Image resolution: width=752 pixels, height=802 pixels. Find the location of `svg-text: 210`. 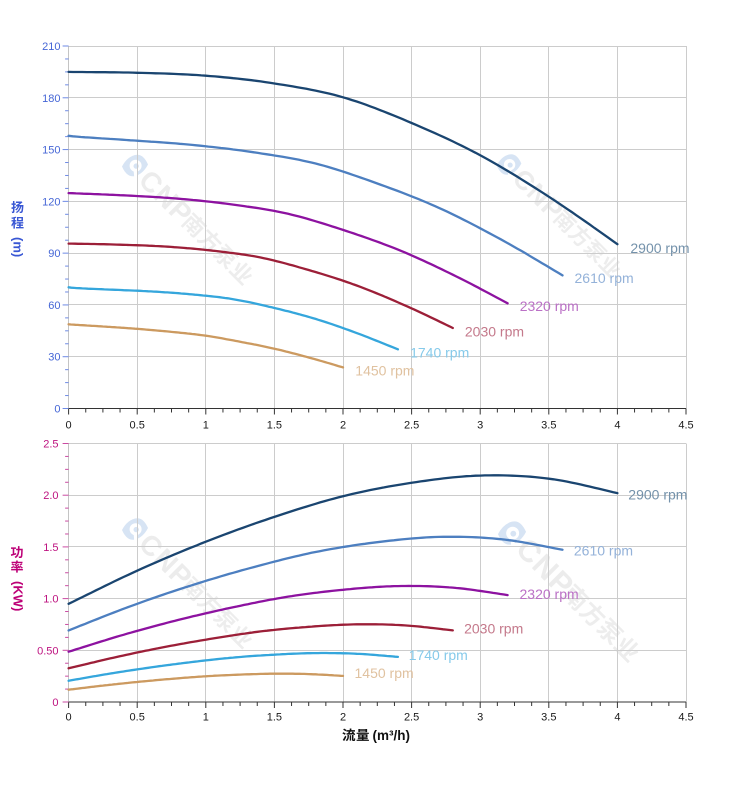

svg-text: 210 is located at coordinates (51, 47).